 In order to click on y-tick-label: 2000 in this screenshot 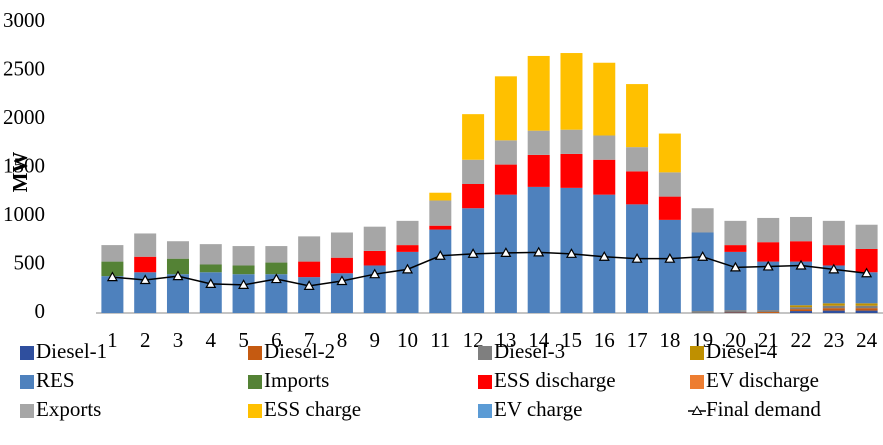, I will do `click(24, 117)`.